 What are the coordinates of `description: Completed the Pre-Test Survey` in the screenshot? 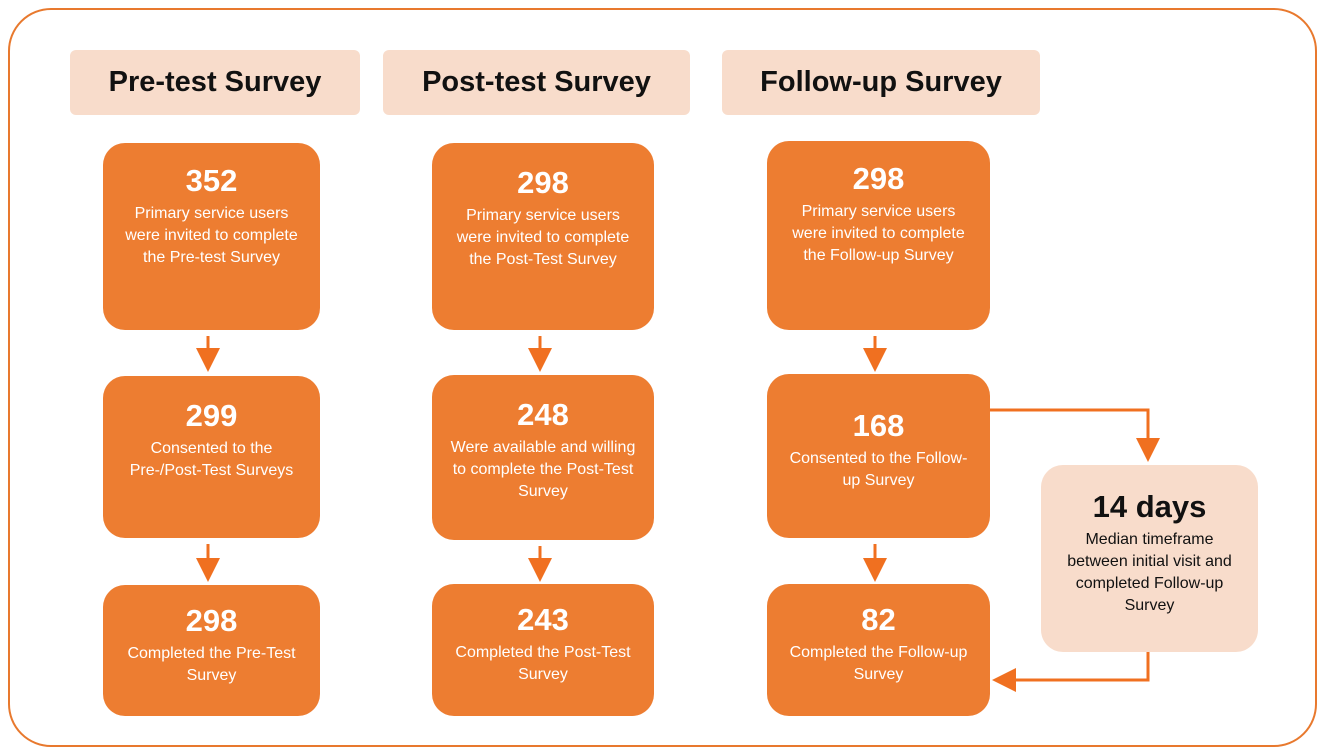 It's located at (211, 664).